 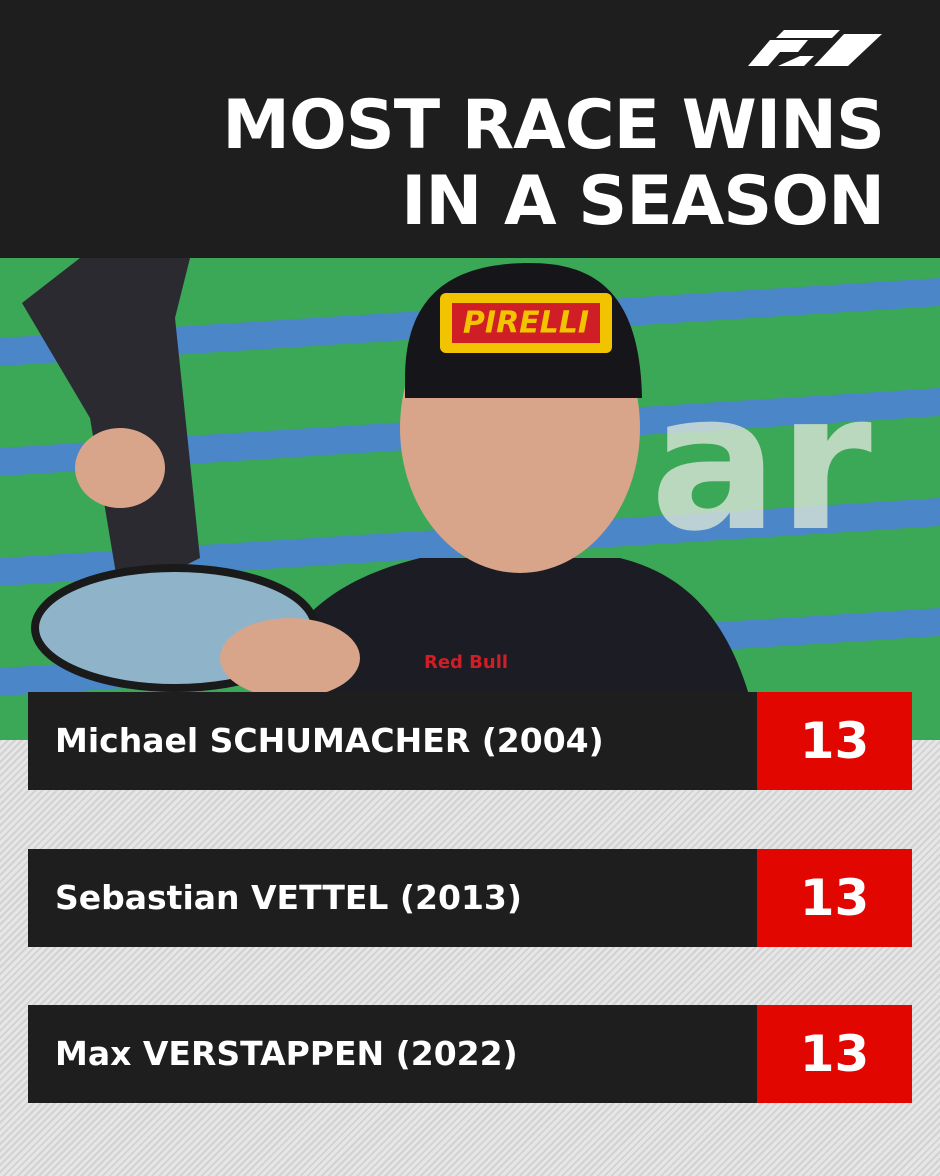 I want to click on driver-name: Michael SCHUMACHER (2004), so click(x=329, y=740).